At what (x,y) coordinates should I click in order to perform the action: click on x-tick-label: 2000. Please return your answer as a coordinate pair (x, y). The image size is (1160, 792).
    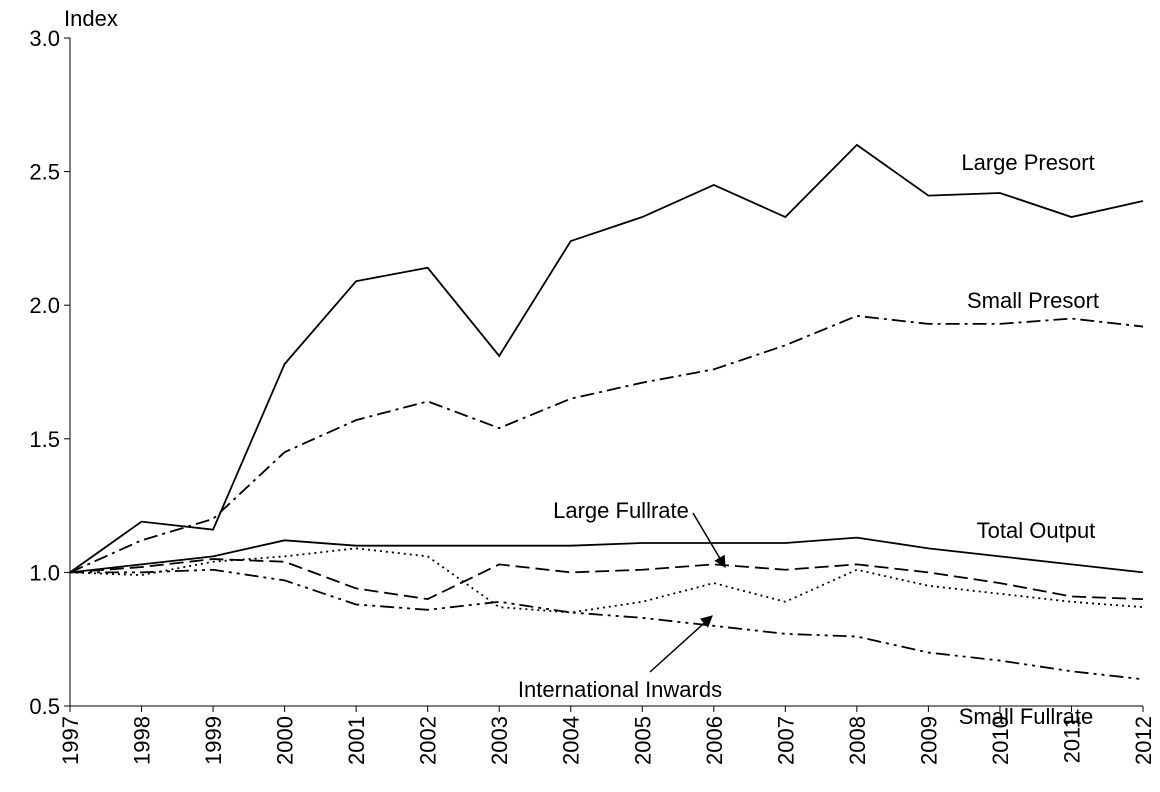
    Looking at the image, I should click on (285, 740).